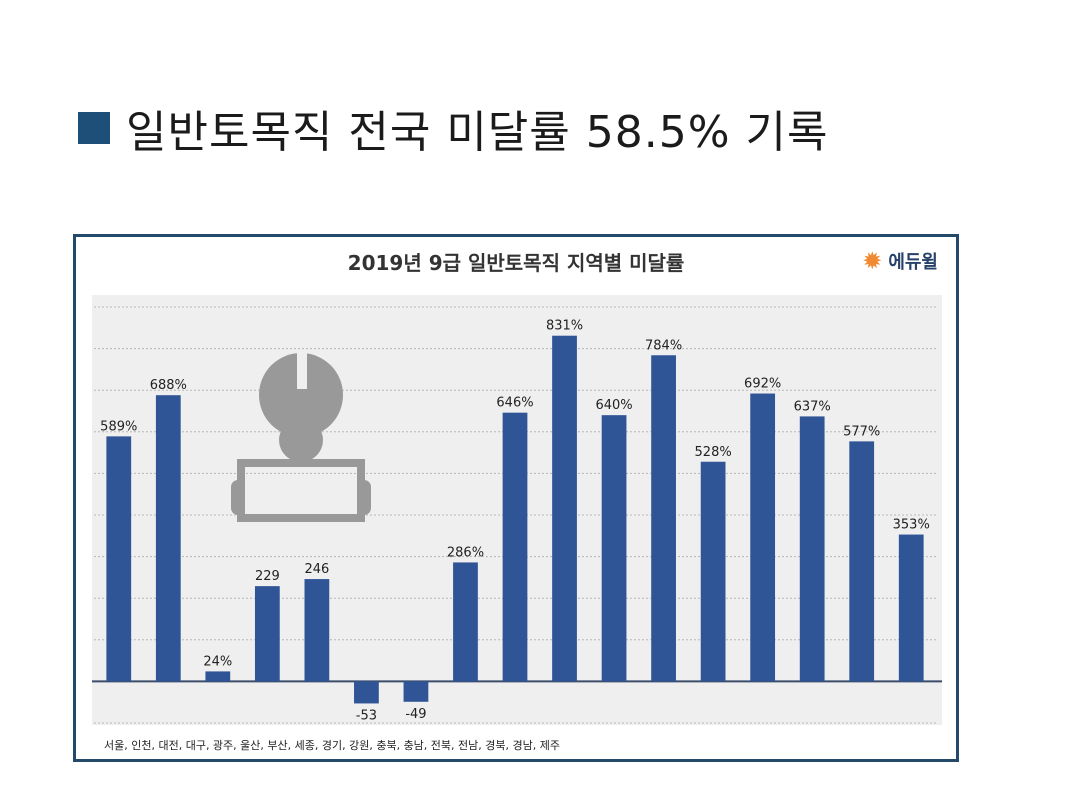  What do you see at coordinates (316, 569) in the screenshot?
I see `value-label: 246` at bounding box center [316, 569].